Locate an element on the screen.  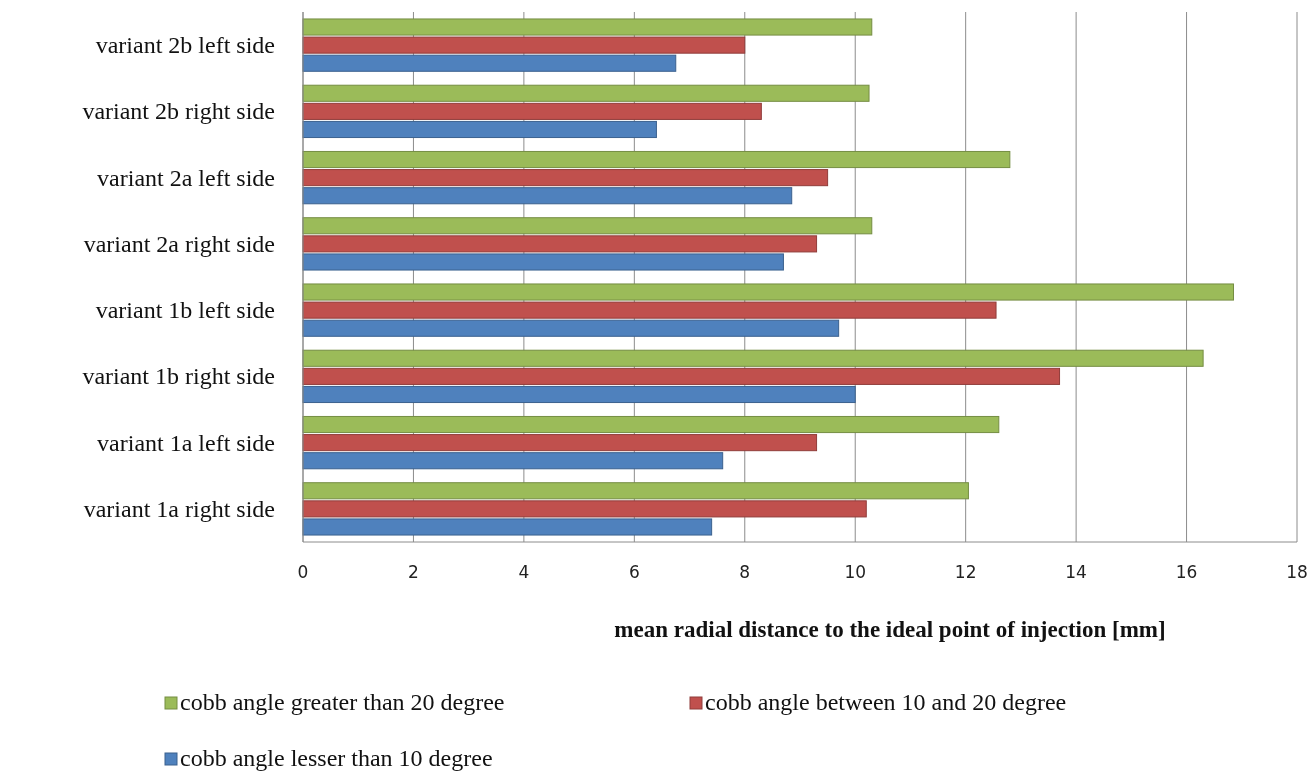
x-tick-label: 10 is located at coordinates (855, 572).